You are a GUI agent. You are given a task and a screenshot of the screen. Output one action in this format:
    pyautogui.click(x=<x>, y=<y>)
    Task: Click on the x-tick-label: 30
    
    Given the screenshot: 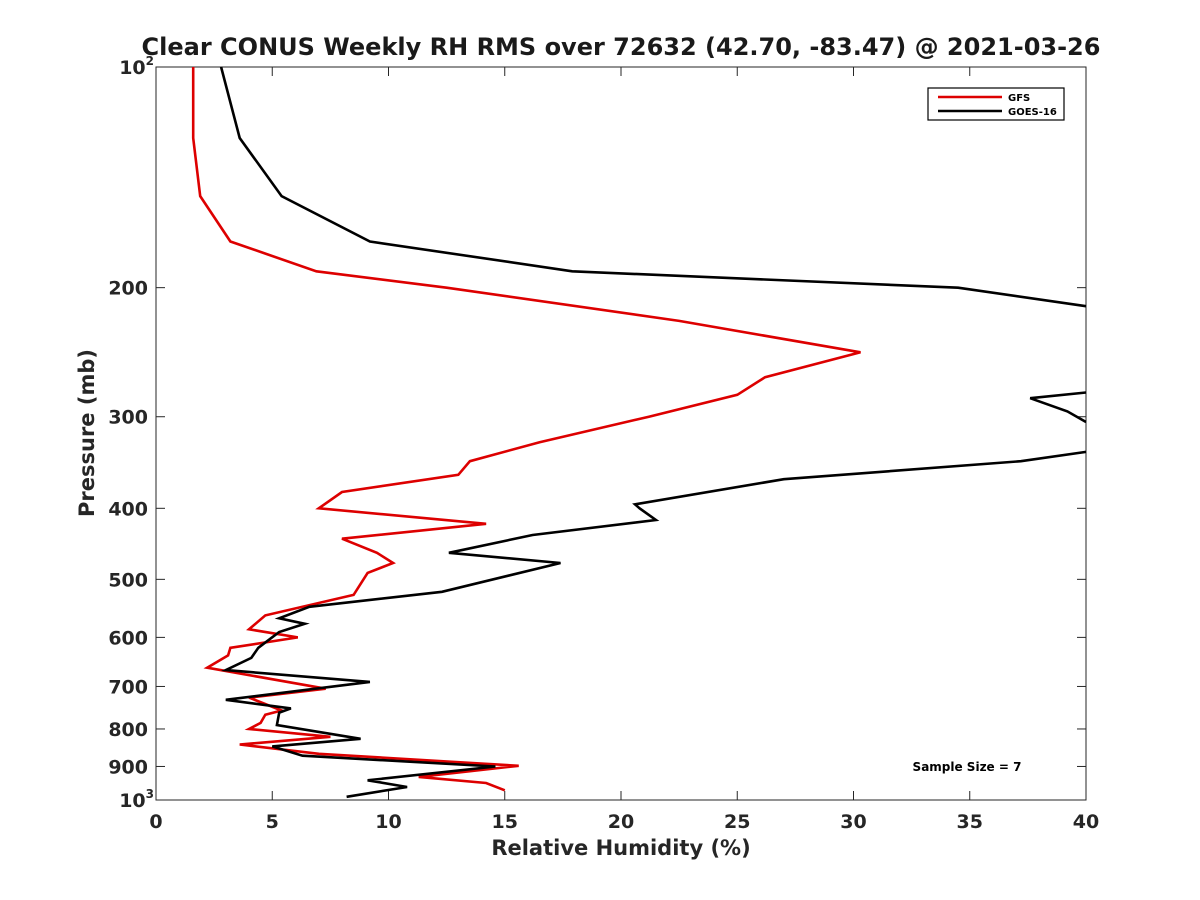 What is the action you would take?
    pyautogui.click(x=853, y=822)
    